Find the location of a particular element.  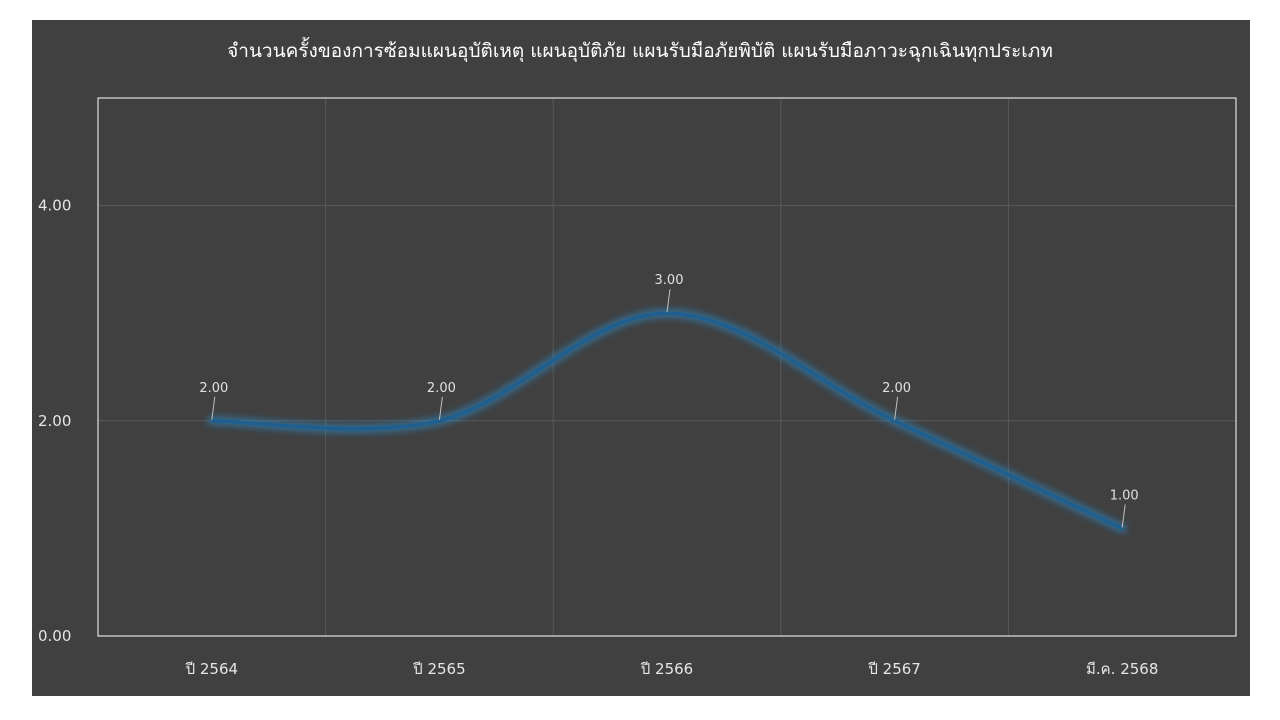

x-tick-label: ปี 2566 is located at coordinates (666, 669).